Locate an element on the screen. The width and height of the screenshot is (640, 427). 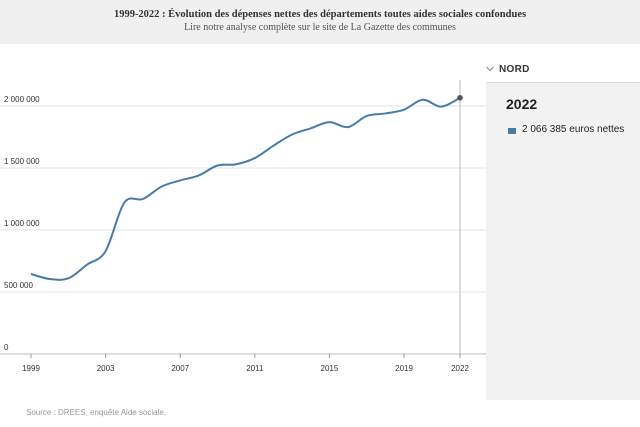
x-tick-label: 2011 is located at coordinates (255, 368).